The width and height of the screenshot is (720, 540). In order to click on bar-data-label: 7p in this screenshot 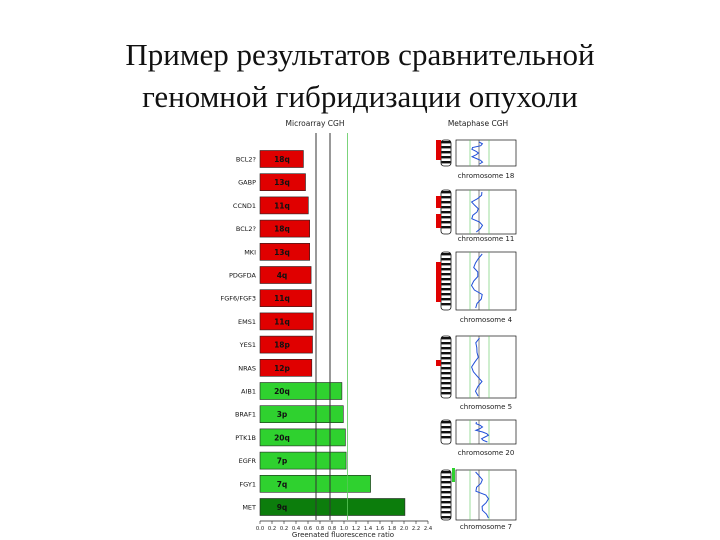, I will do `click(282, 461)`.